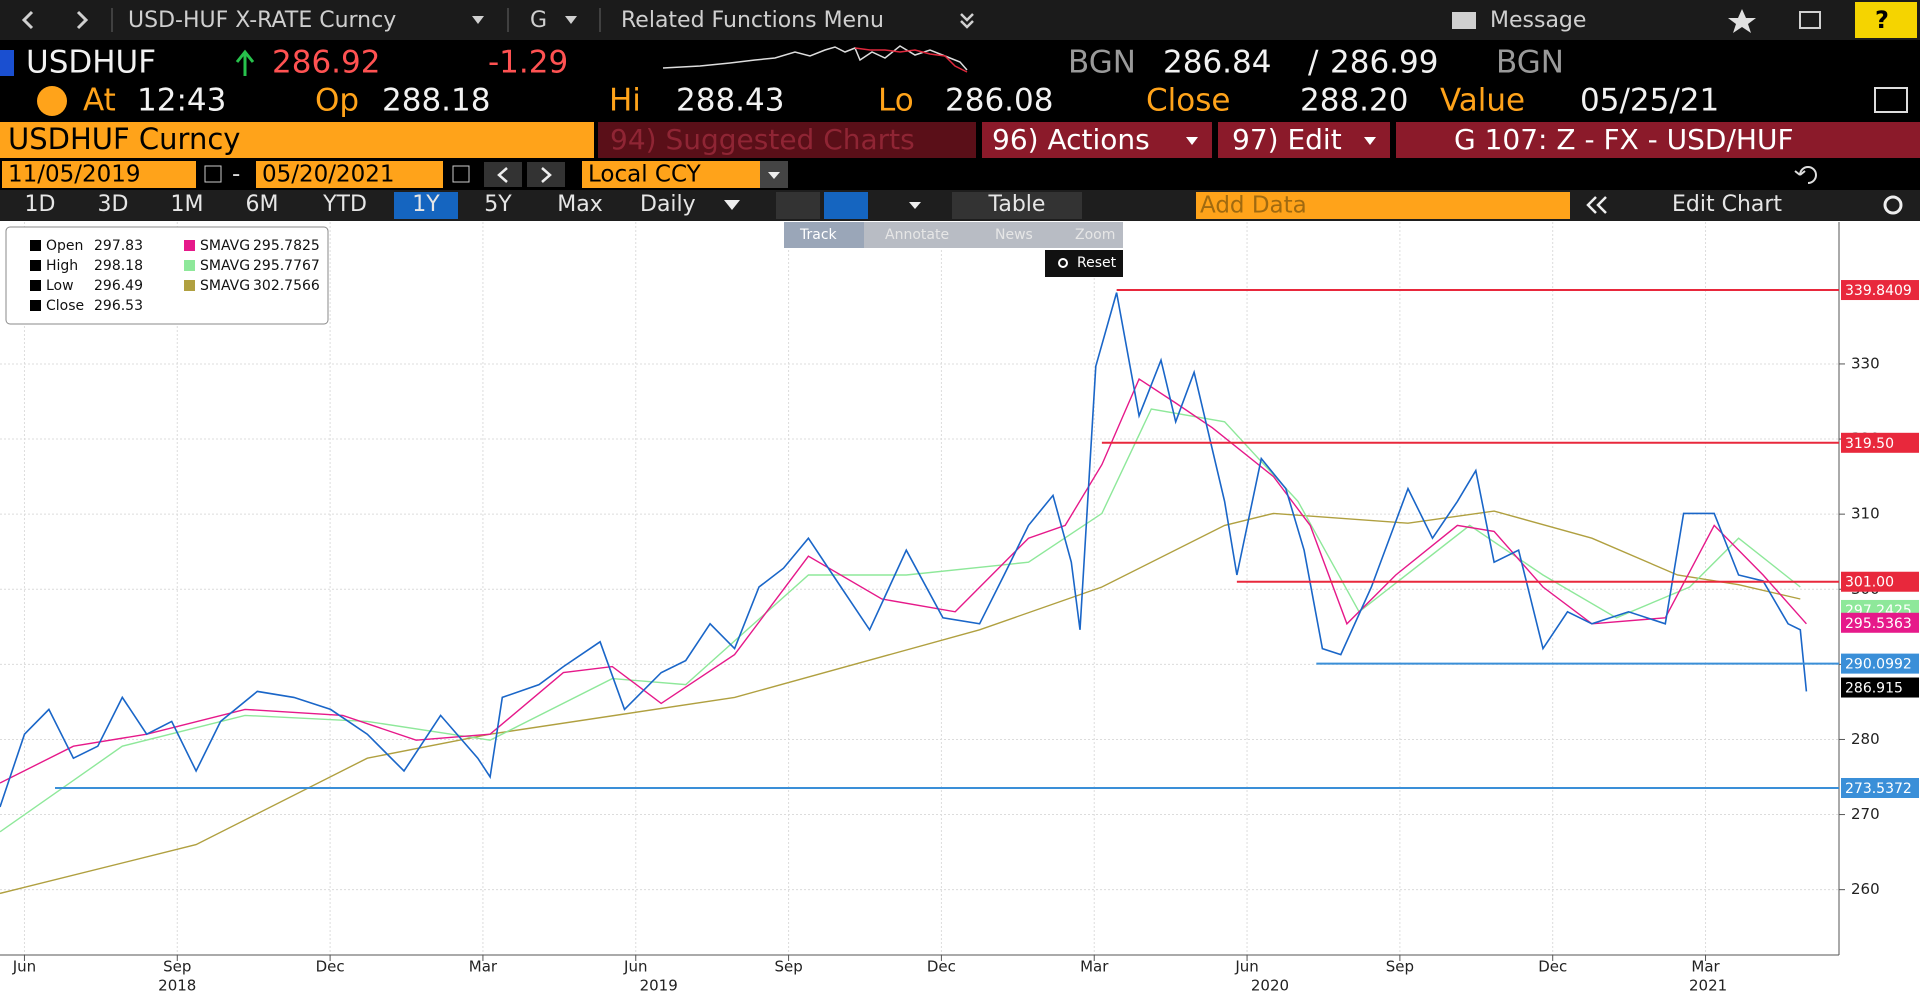  Describe the element at coordinates (1893, 205) in the screenshot. I see `settings-icon` at that location.